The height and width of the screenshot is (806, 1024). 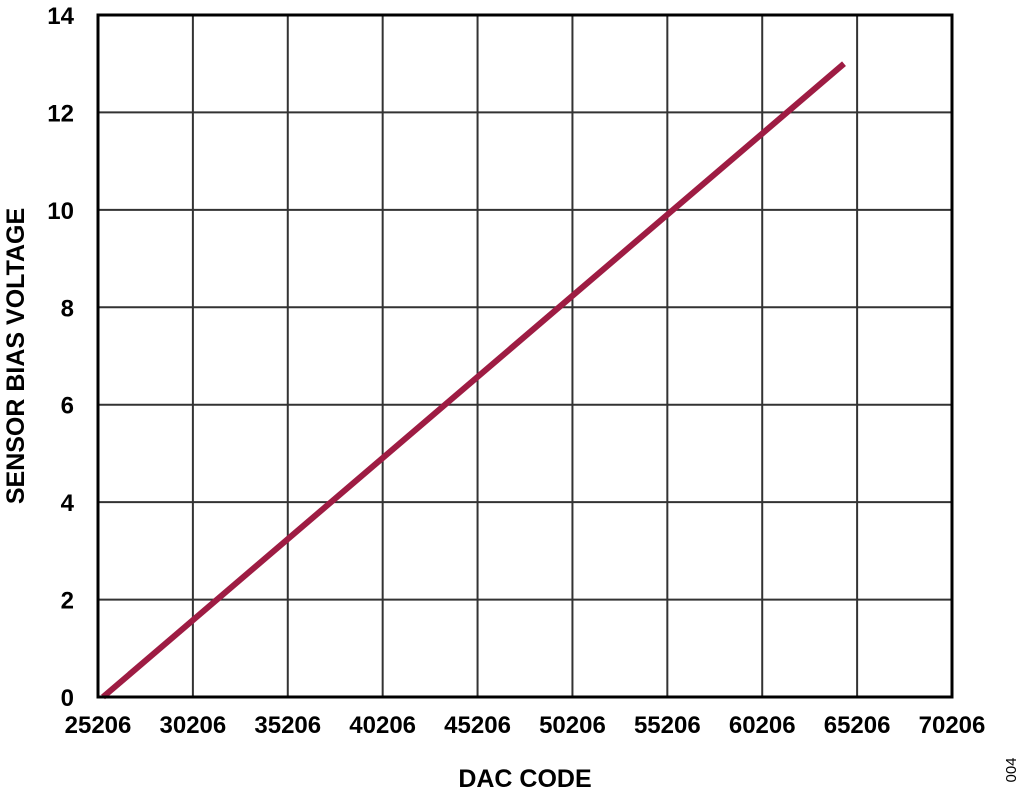 I want to click on y-tick-label: 14, so click(x=60, y=16).